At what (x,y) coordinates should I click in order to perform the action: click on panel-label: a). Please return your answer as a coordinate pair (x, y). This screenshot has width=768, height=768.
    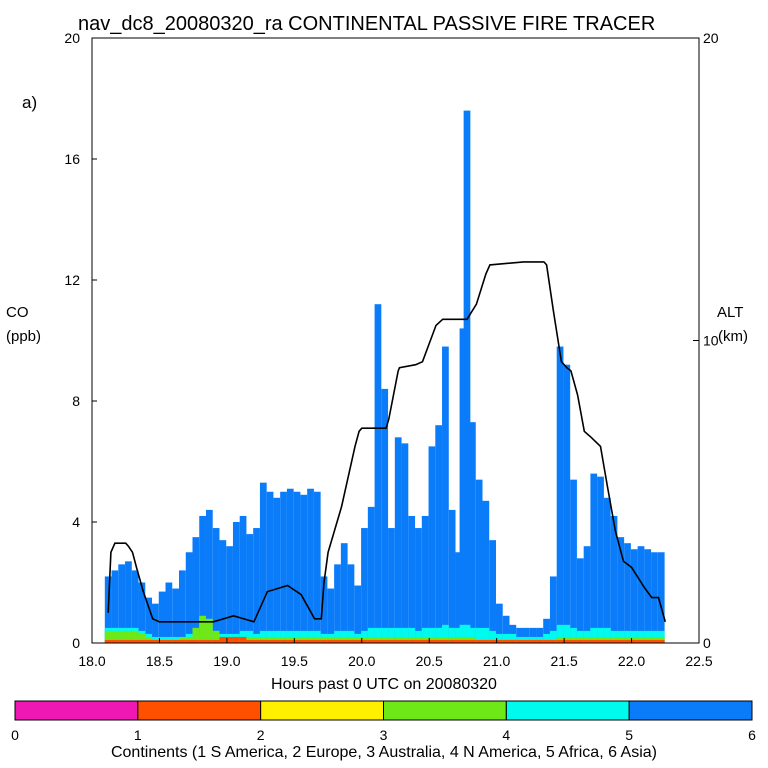
    Looking at the image, I should click on (29, 102).